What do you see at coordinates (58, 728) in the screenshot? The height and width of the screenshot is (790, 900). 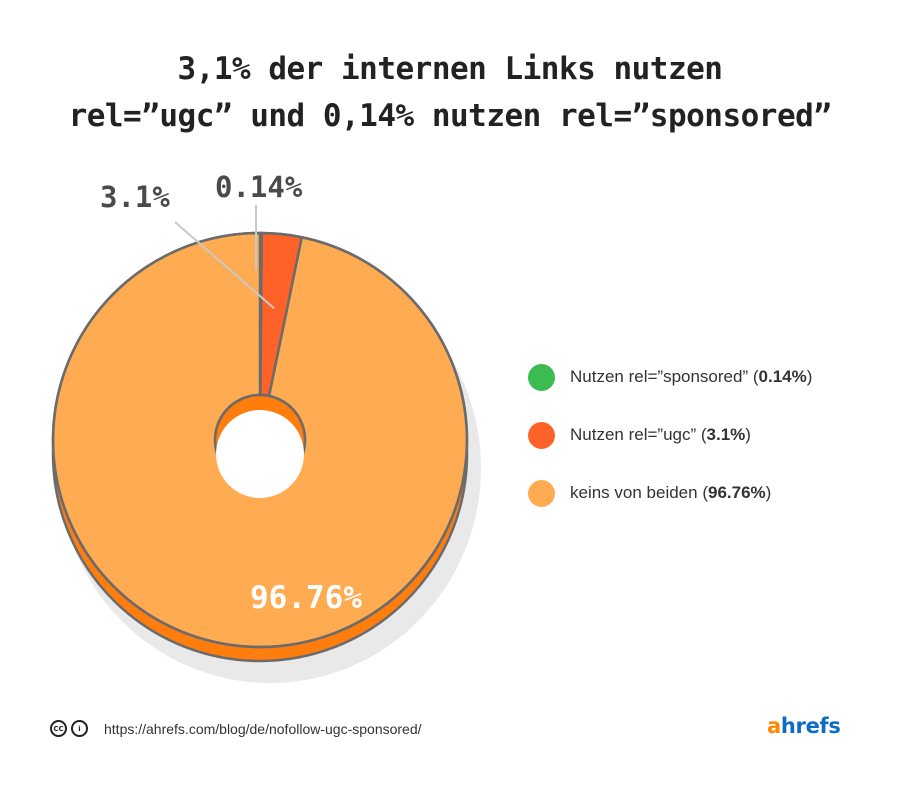 I see `creative-commons-icon: CC` at bounding box center [58, 728].